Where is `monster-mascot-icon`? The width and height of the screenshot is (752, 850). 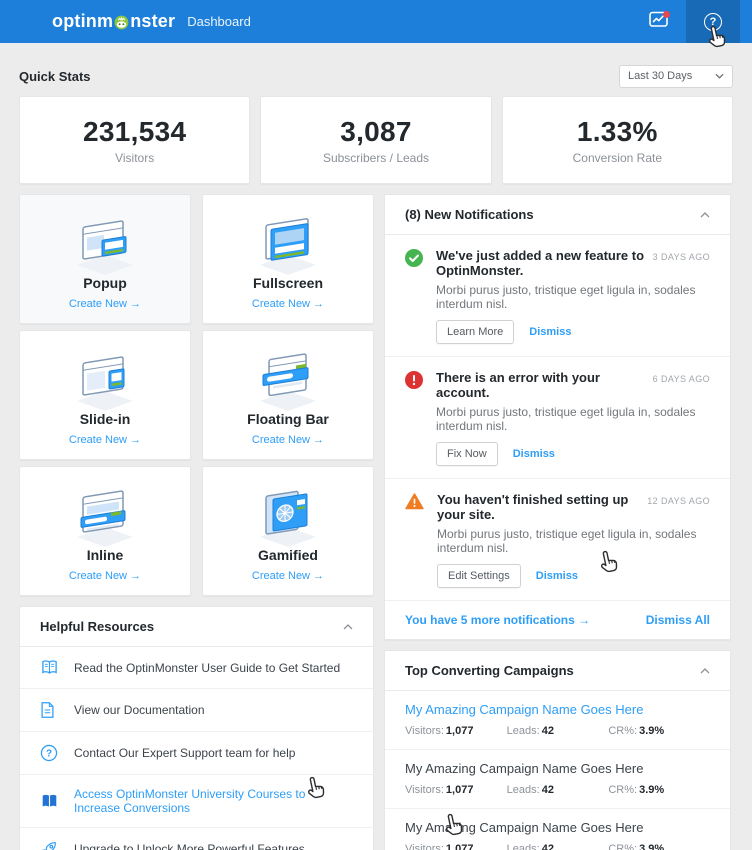
monster-mascot-icon is located at coordinates (121, 22).